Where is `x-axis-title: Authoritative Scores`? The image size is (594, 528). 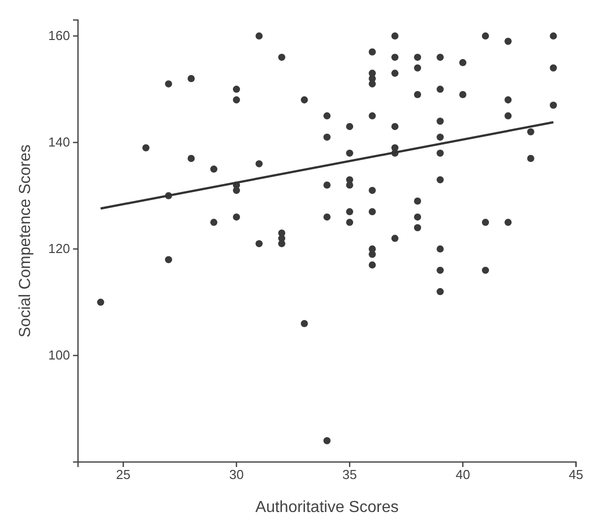 x-axis-title: Authoritative Scores is located at coordinates (327, 507).